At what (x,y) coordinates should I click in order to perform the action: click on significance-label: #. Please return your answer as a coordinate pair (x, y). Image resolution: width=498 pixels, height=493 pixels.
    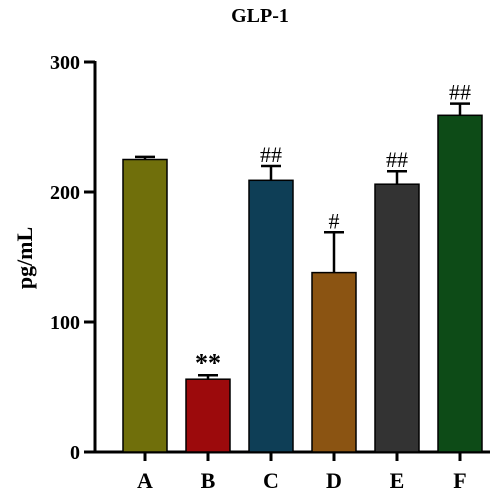
    Looking at the image, I should click on (334, 220).